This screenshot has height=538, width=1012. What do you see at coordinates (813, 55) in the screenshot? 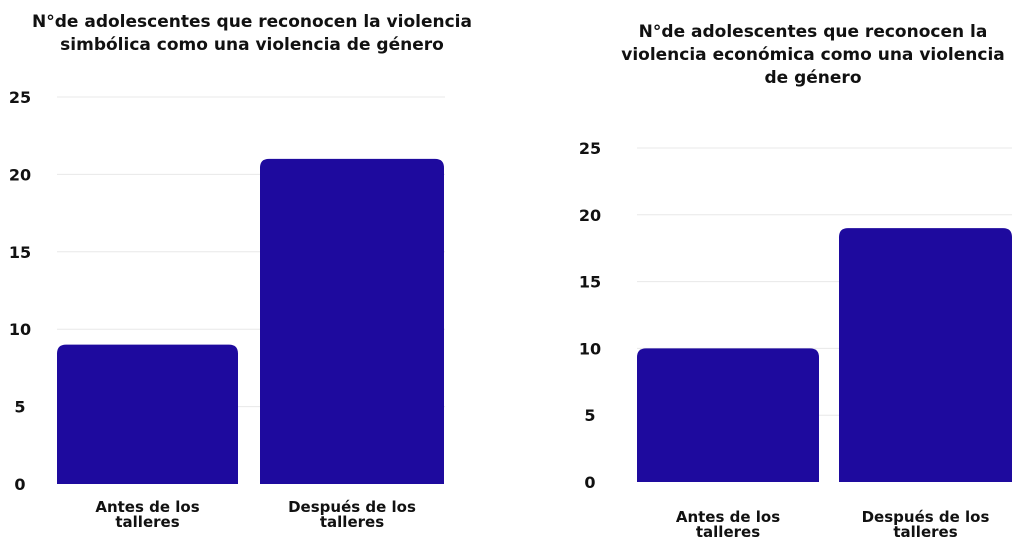
I see `chart-title-line: violencia económica como una violencia` at bounding box center [813, 55].